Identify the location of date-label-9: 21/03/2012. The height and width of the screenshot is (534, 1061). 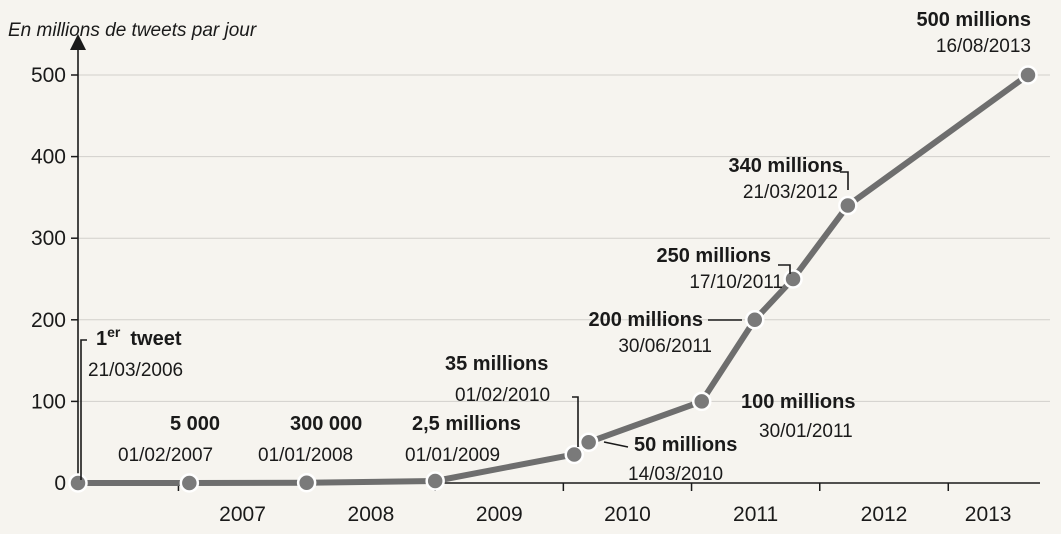
(790, 192).